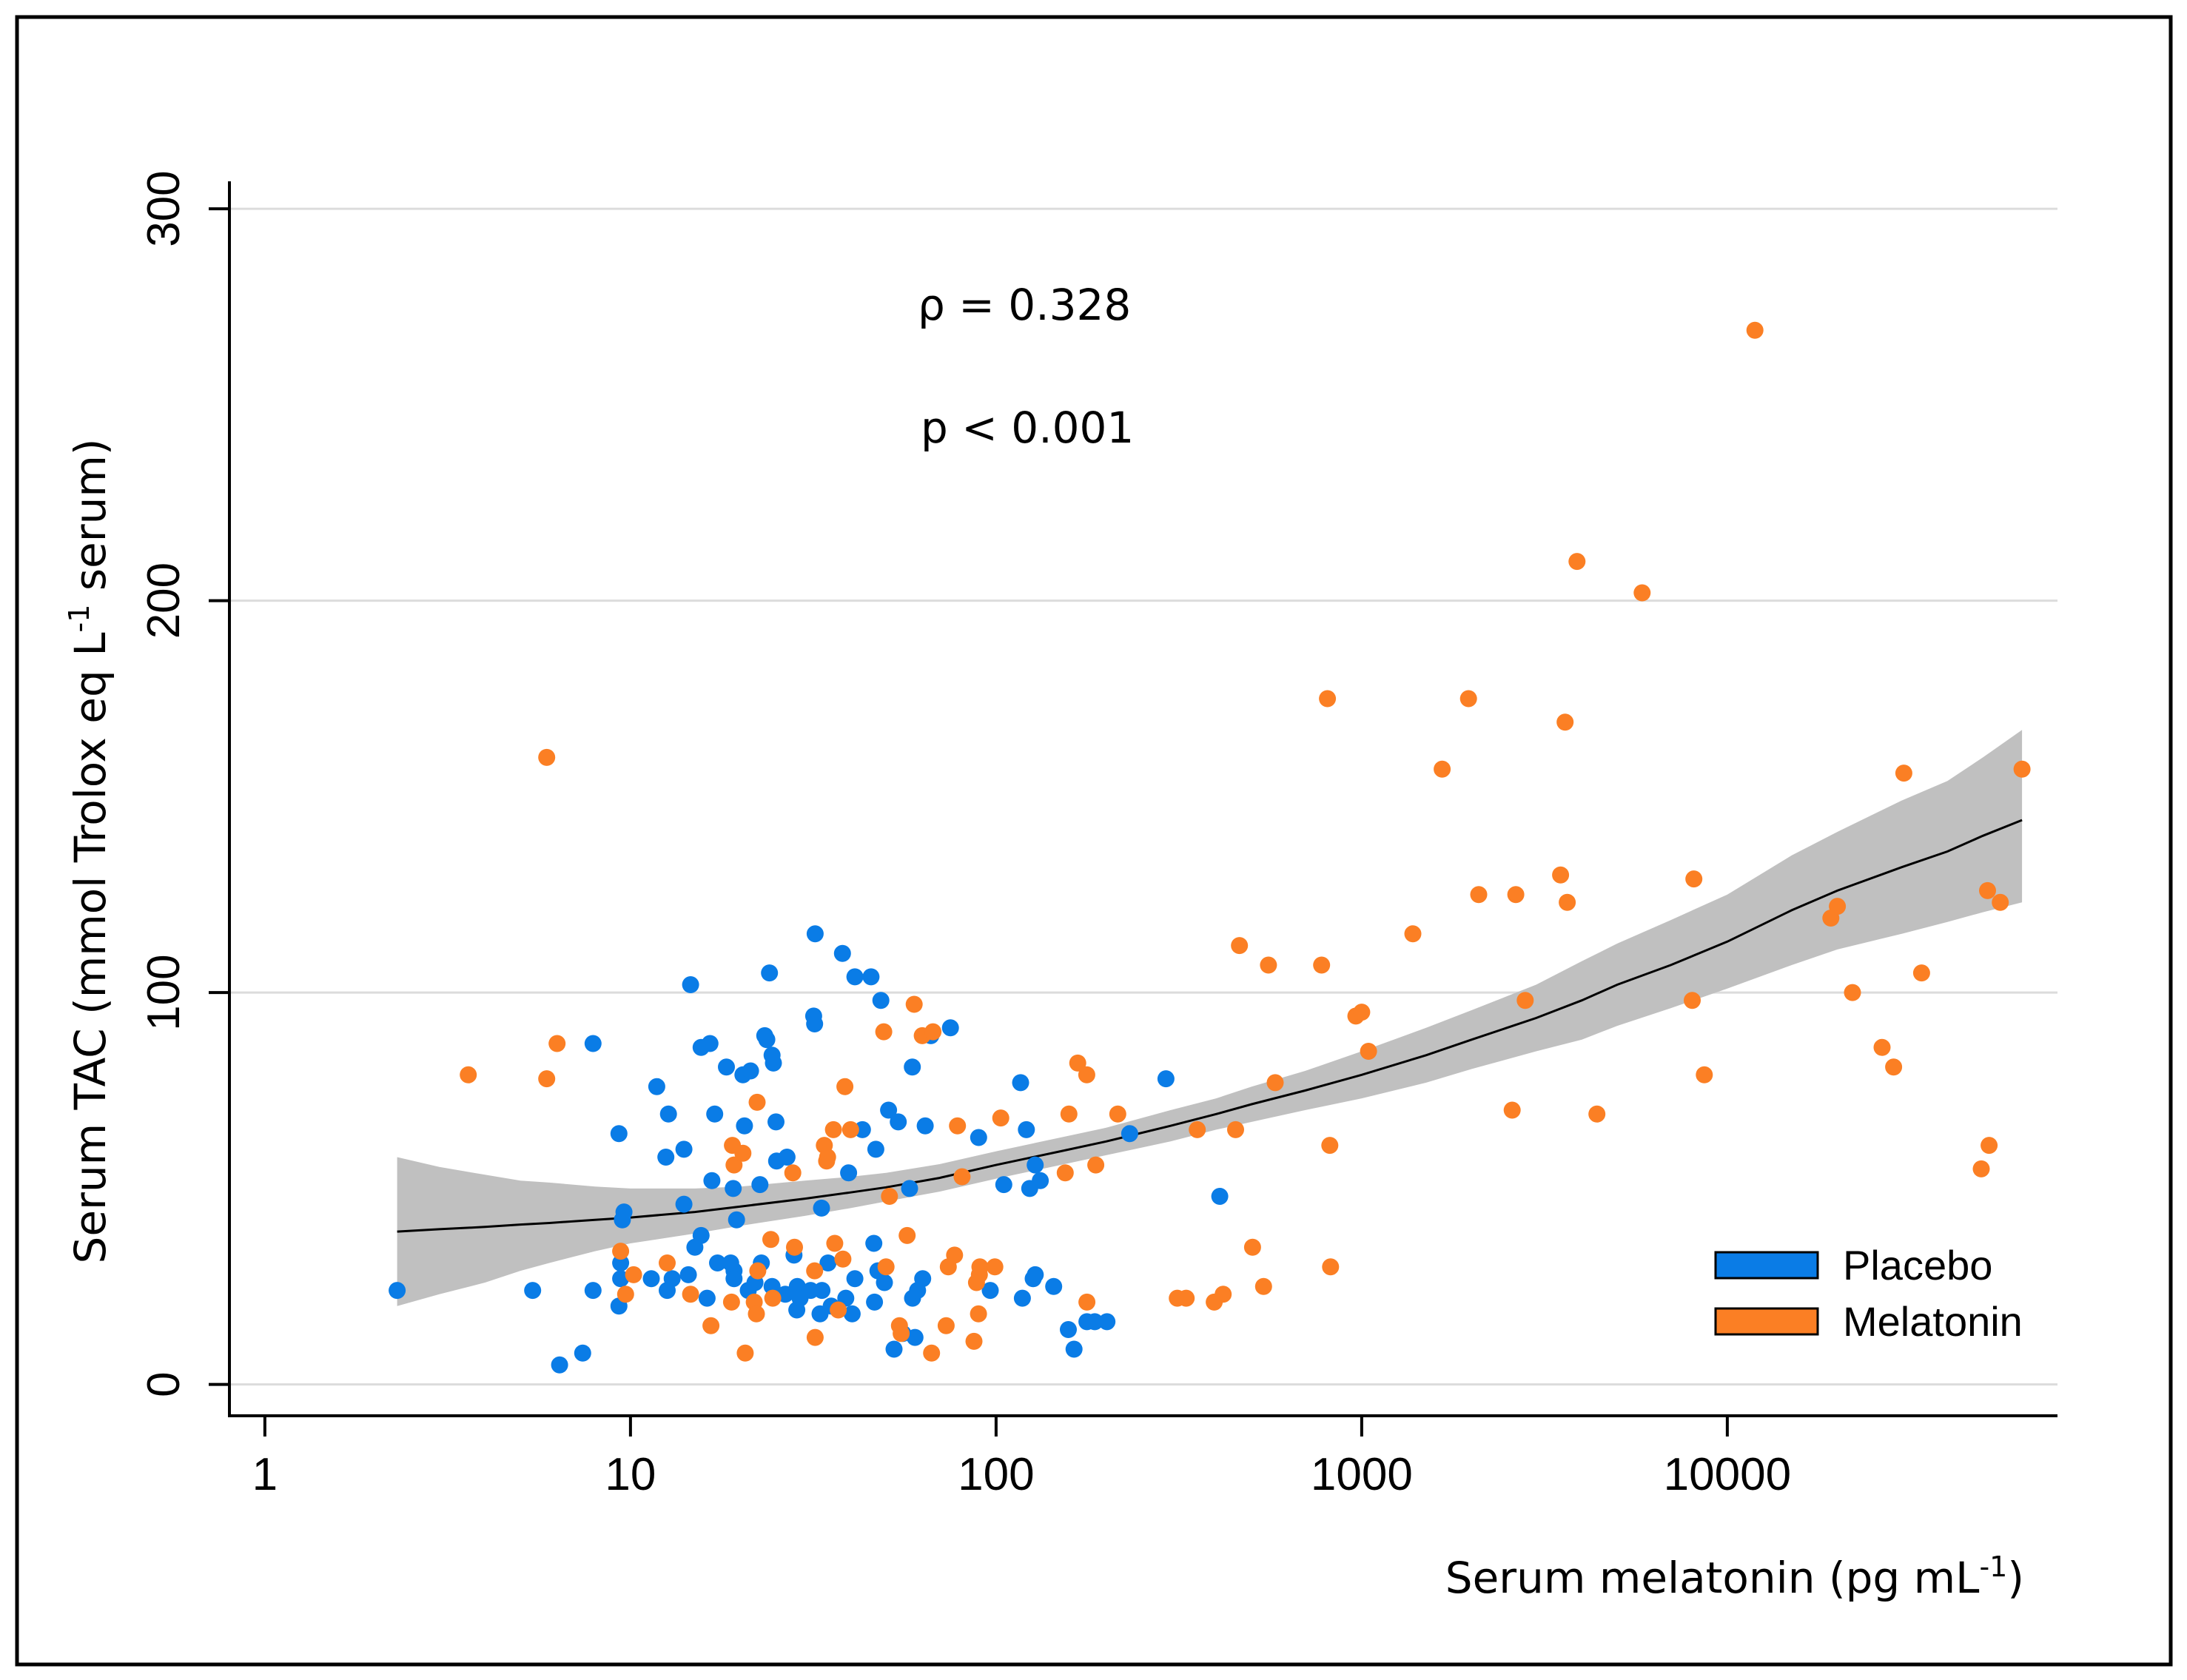 This screenshot has width=2187, height=1680. Describe the element at coordinates (164, 992) in the screenshot. I see `y-tick-label-100: 100` at that location.